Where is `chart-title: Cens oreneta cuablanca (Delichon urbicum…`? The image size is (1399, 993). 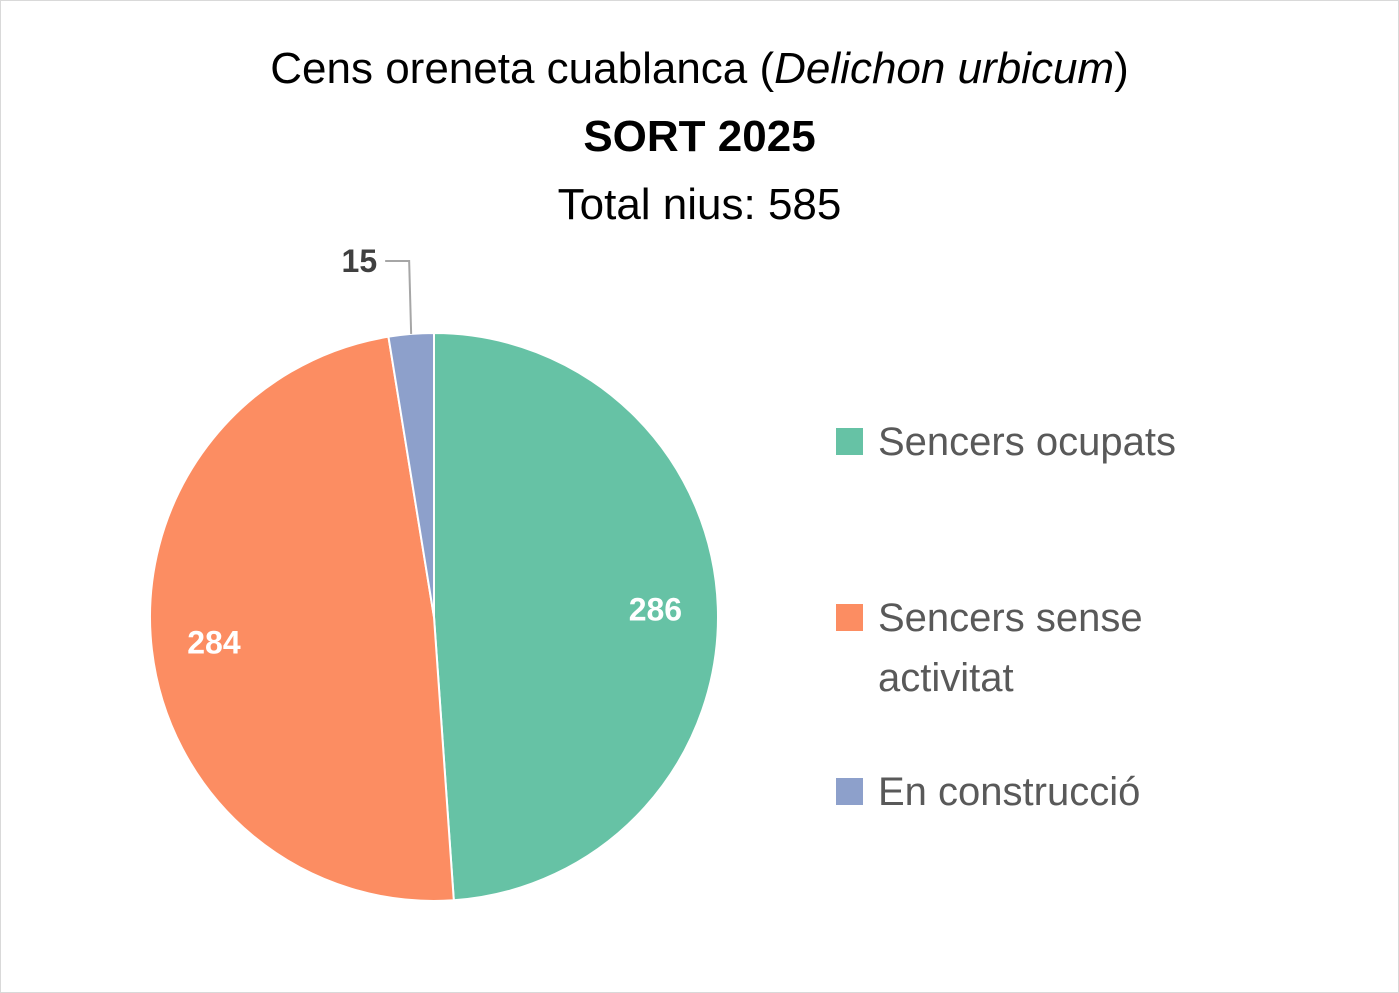 chart-title: Cens oreneta cuablanca (Delichon urbicum… is located at coordinates (699, 69).